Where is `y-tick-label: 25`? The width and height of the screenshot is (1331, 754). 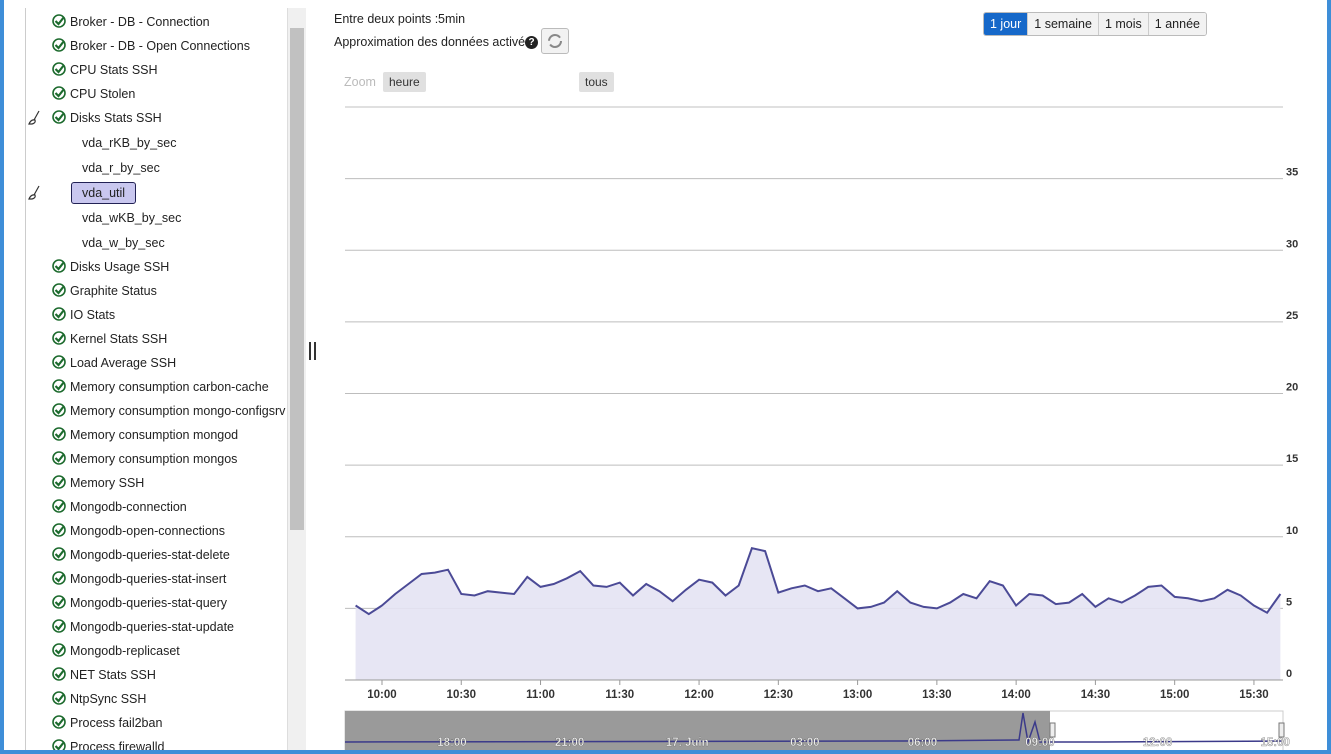
y-tick-label: 25 is located at coordinates (1292, 316).